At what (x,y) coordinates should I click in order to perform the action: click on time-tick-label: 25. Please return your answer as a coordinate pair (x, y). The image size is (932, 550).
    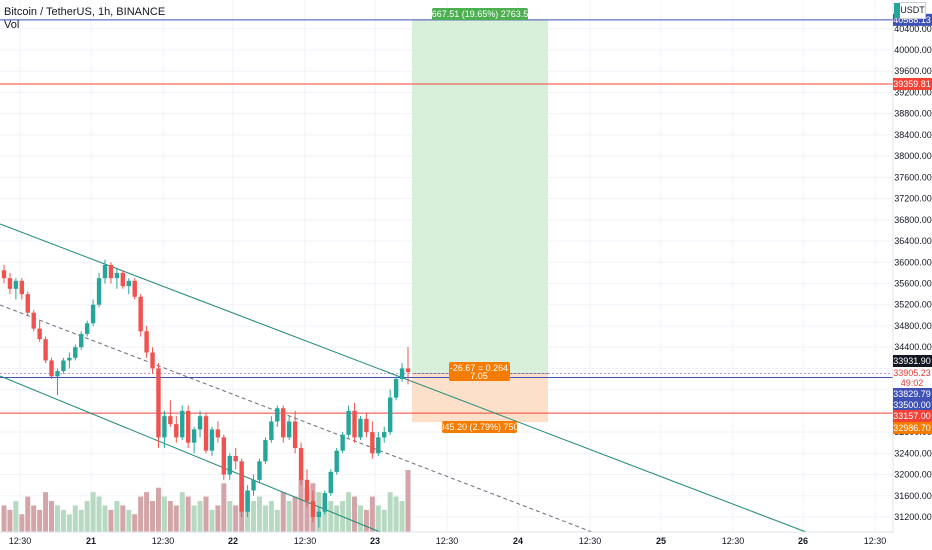
    Looking at the image, I should click on (661, 541).